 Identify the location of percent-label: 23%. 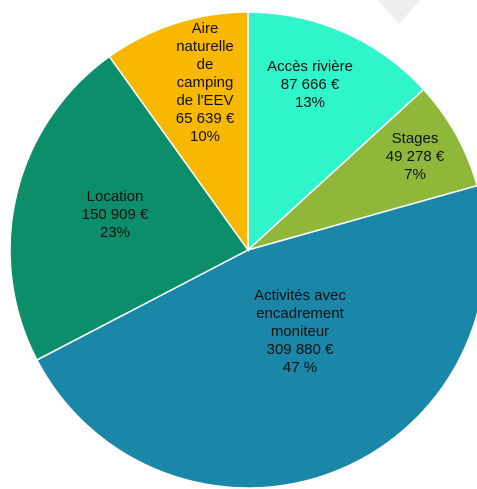
(115, 232).